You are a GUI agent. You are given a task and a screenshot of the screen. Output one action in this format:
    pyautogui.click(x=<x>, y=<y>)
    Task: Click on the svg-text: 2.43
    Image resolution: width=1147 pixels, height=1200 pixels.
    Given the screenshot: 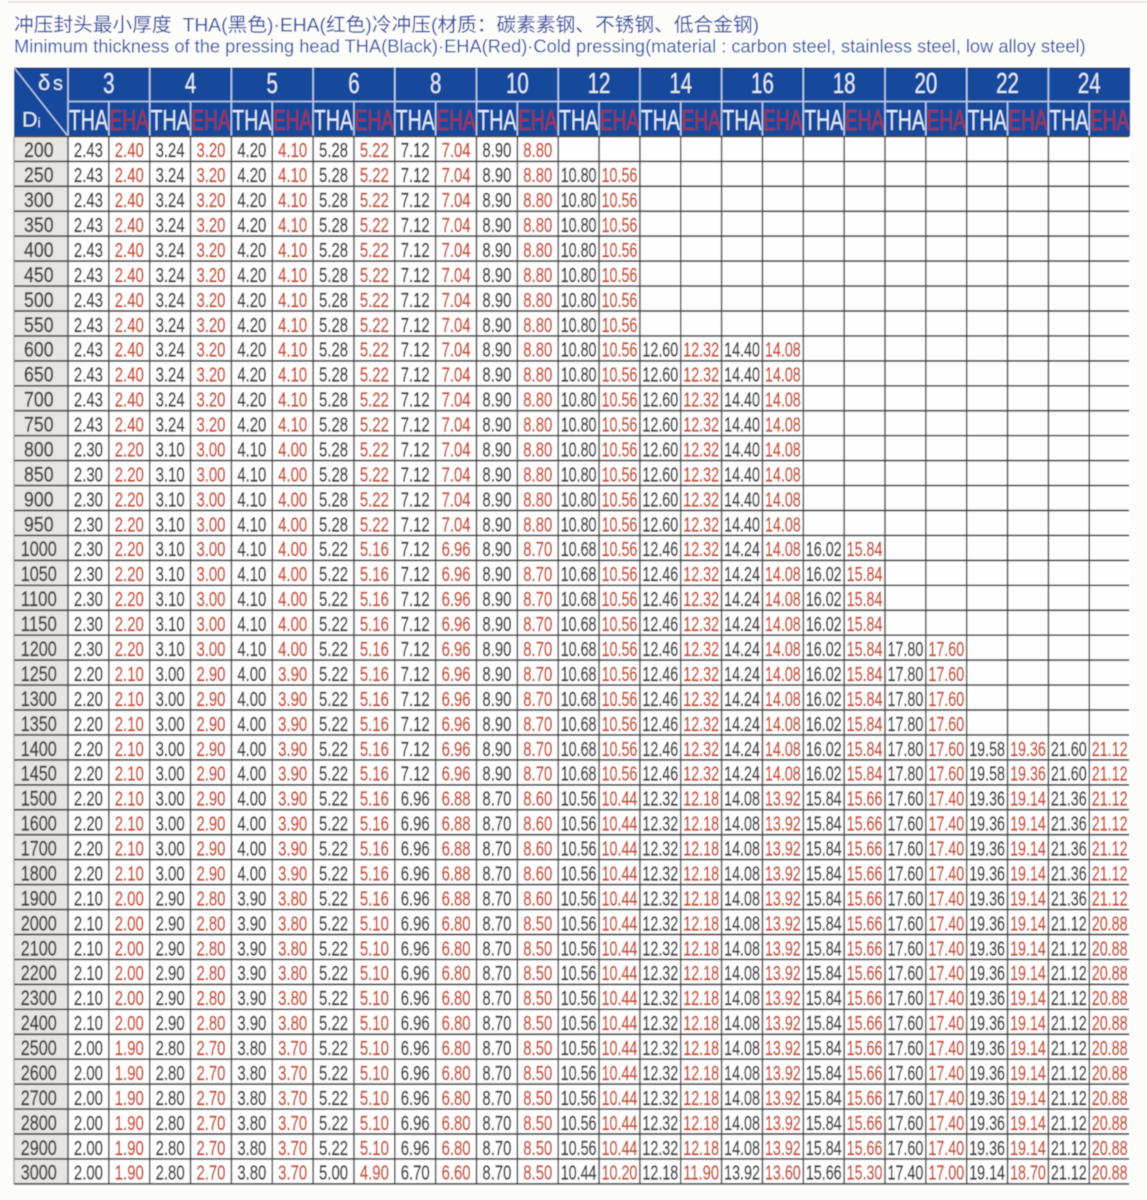 What is the action you would take?
    pyautogui.click(x=88, y=225)
    